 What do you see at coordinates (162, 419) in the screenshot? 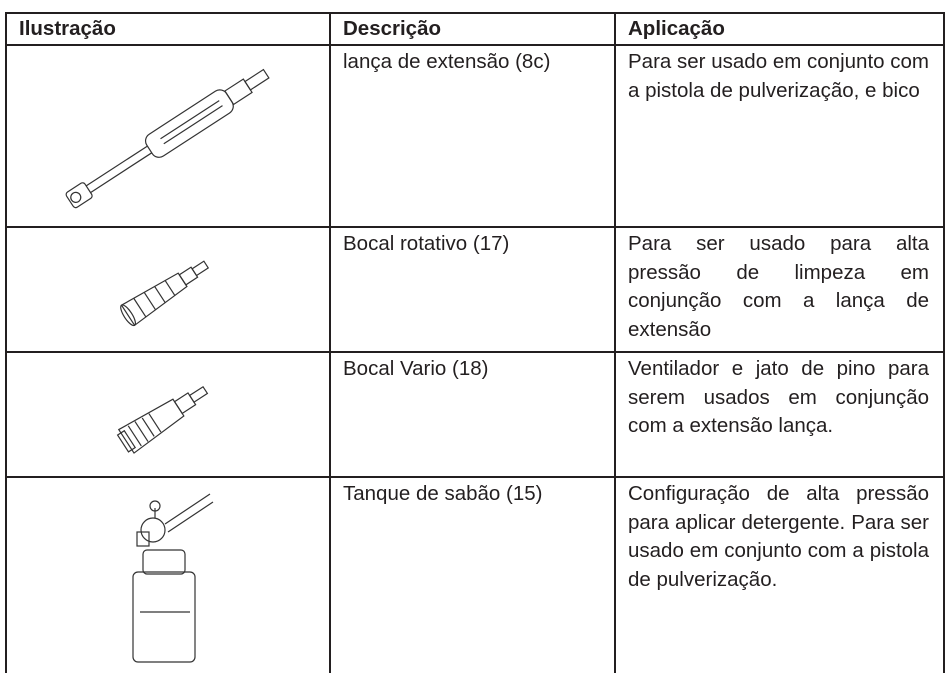
I see `vario-nozzle-illustration` at bounding box center [162, 419].